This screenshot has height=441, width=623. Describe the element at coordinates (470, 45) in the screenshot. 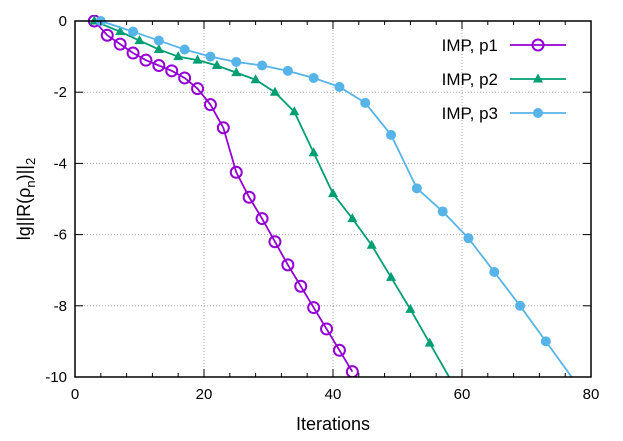

I see `legend-label: IMP, p1` at that location.